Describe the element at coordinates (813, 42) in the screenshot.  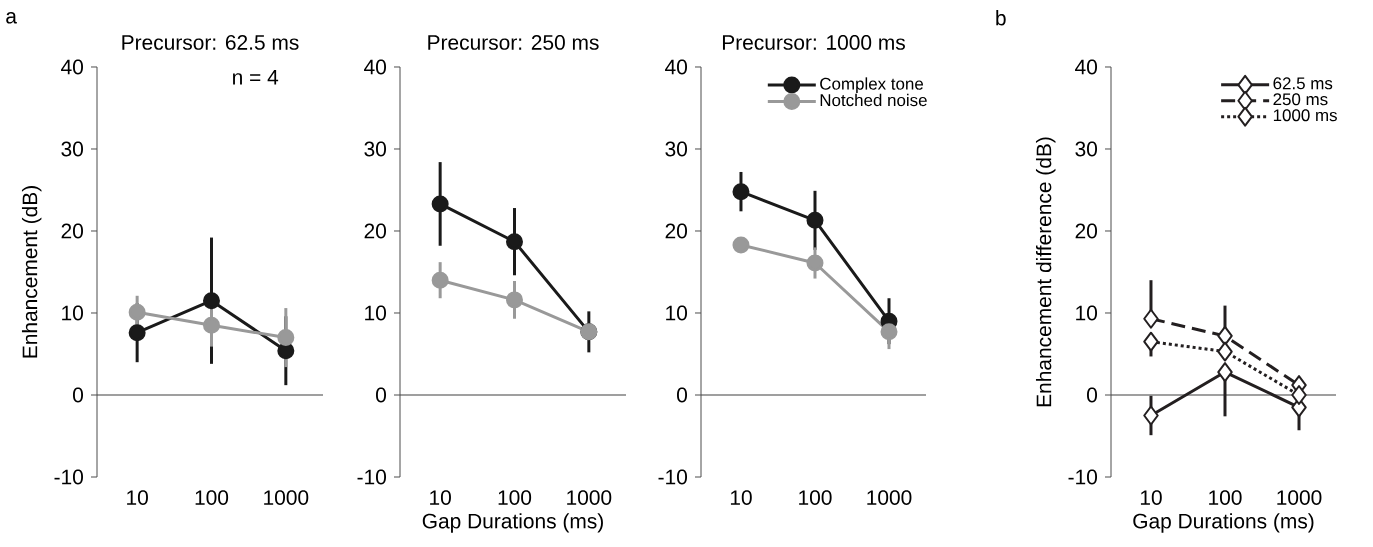
I see `chart-title: Precursor: 1000 ms` at that location.